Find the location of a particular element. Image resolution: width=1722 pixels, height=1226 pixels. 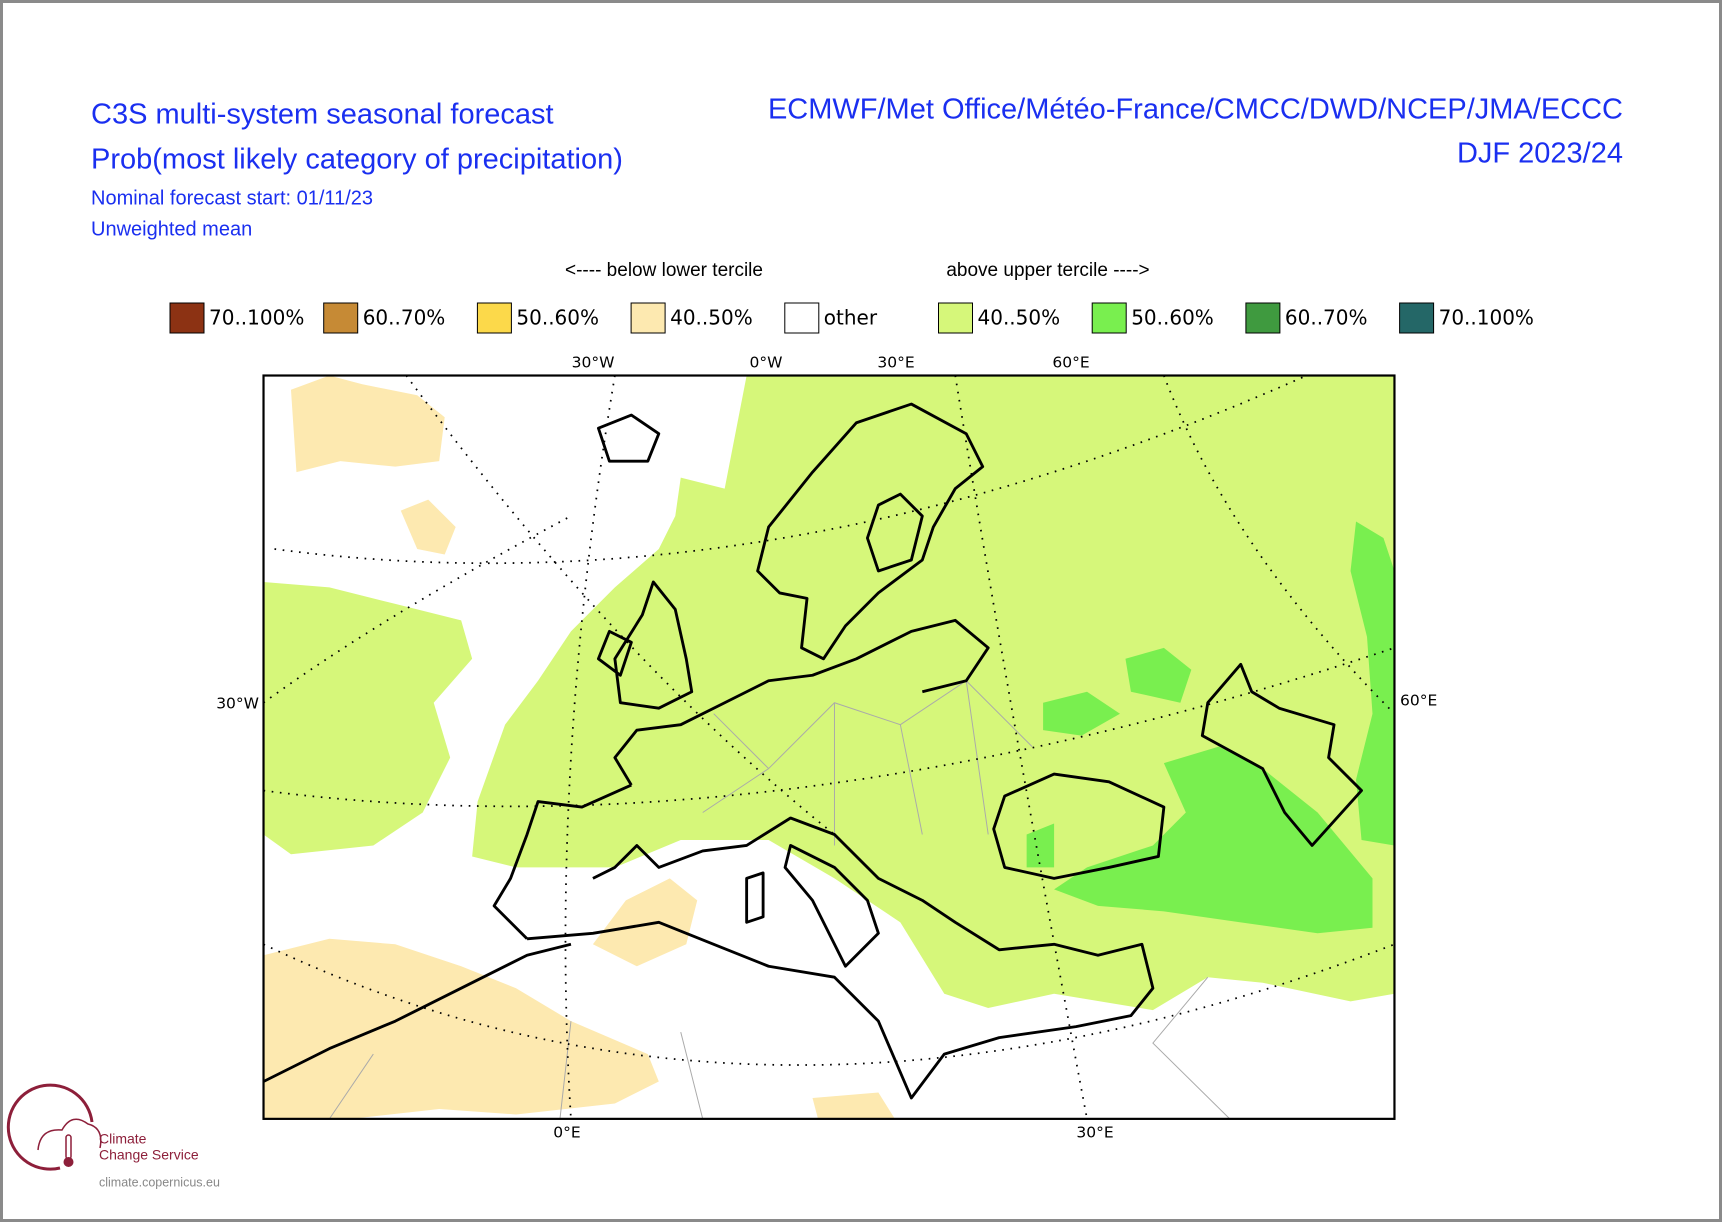

coastline-italy is located at coordinates (812, 906).